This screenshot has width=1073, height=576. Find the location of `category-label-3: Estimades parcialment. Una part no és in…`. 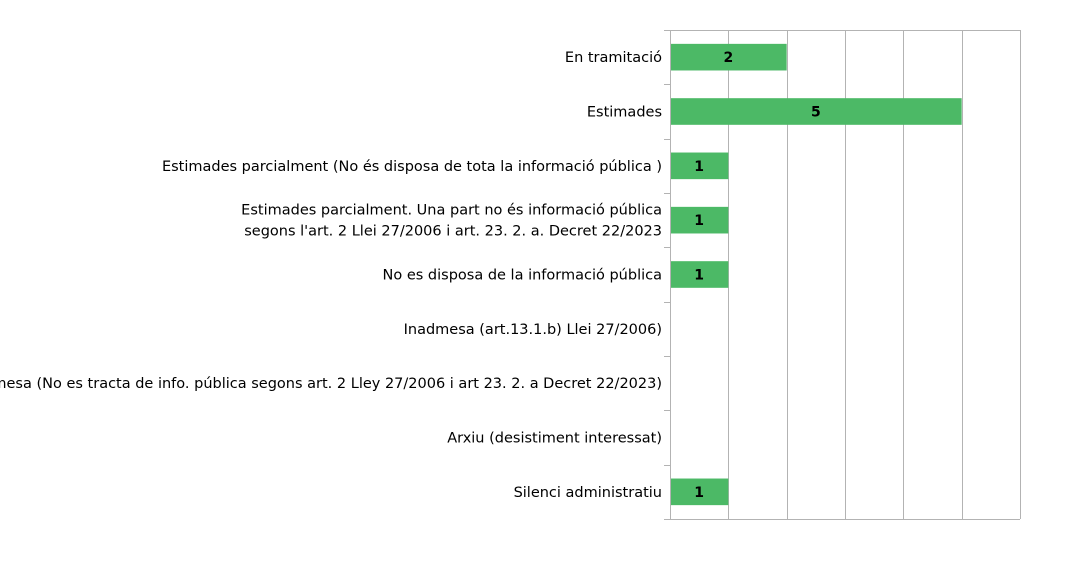

category-label-3: Estimades parcialment. Una part no és in… is located at coordinates (451, 221).